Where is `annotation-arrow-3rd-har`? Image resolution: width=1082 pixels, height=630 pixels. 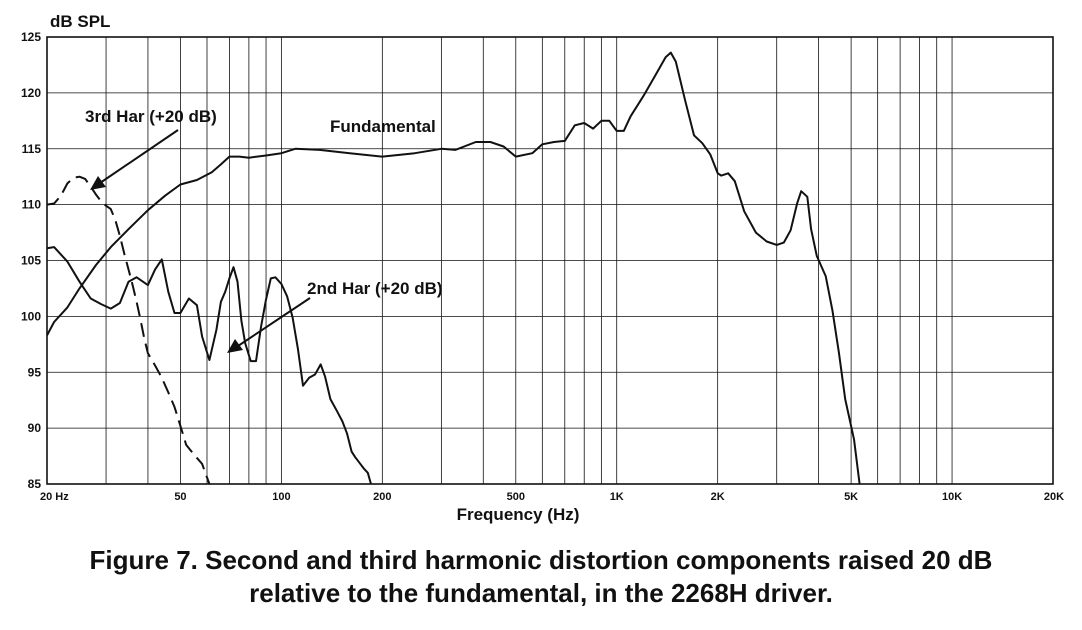 annotation-arrow-3rd-har is located at coordinates (139, 156).